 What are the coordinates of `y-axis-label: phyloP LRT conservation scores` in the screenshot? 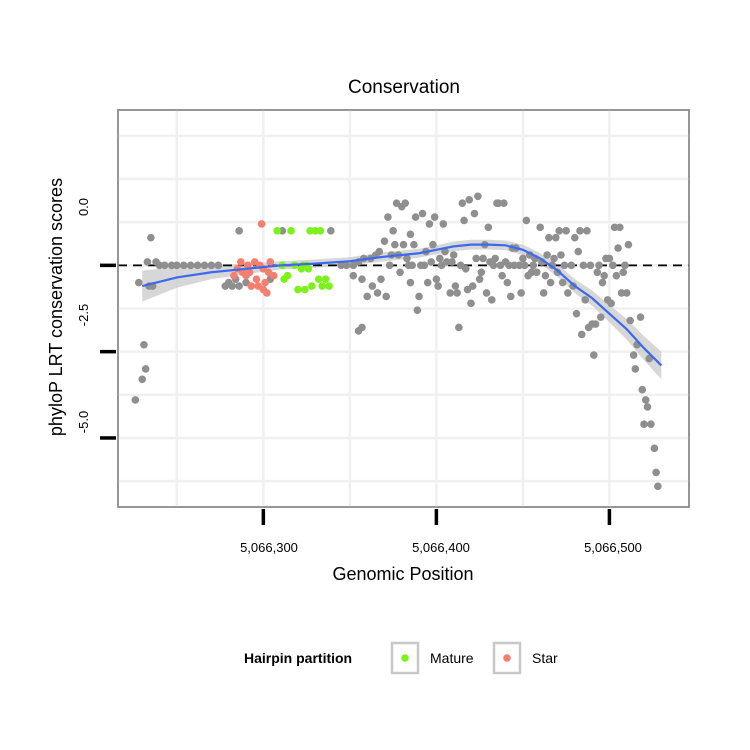 It's located at (56, 307).